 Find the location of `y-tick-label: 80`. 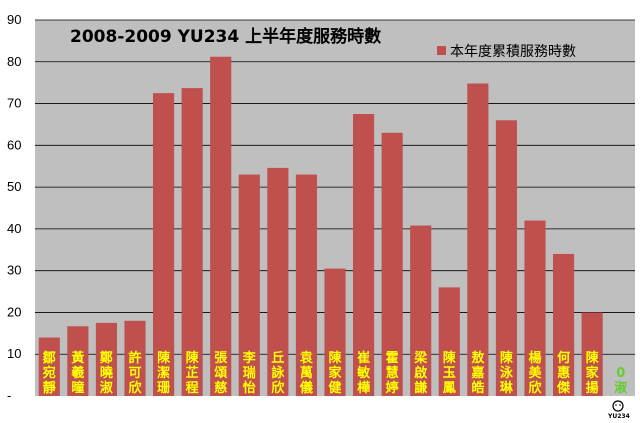

y-tick-label: 80 is located at coordinates (14, 61).